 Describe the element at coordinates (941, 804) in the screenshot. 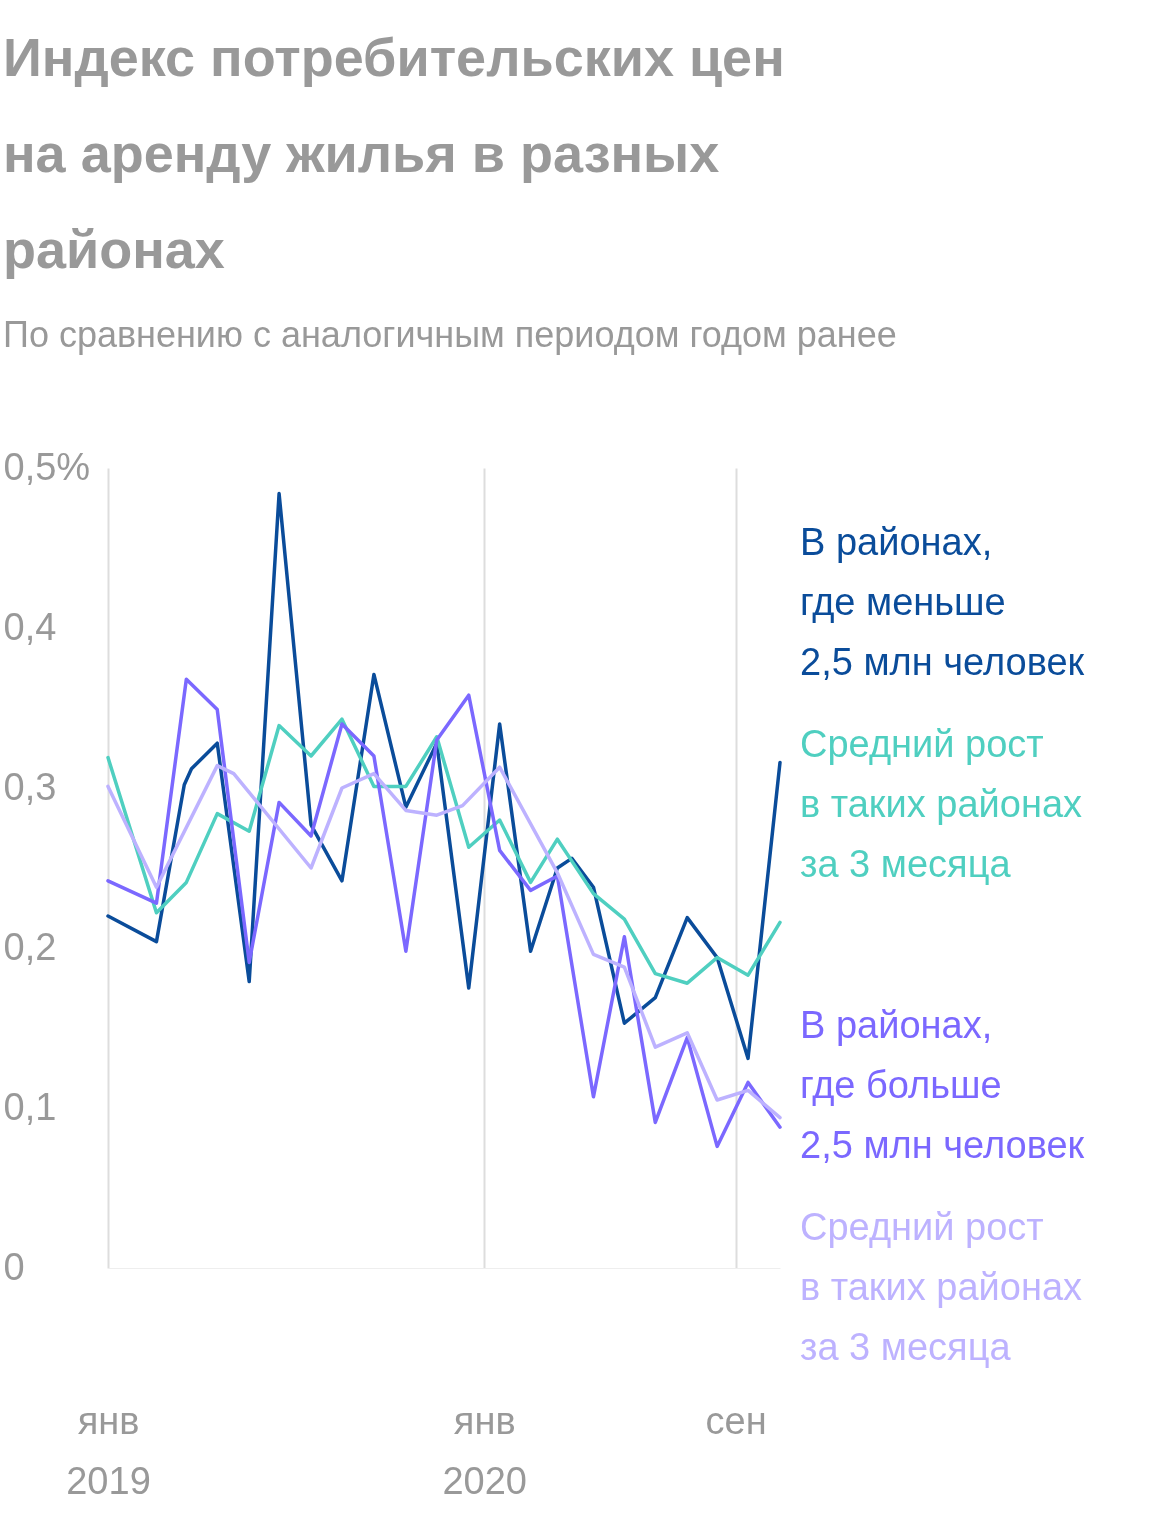

I see `series-label: Средний рост в таких районах за 3 месяца` at that location.